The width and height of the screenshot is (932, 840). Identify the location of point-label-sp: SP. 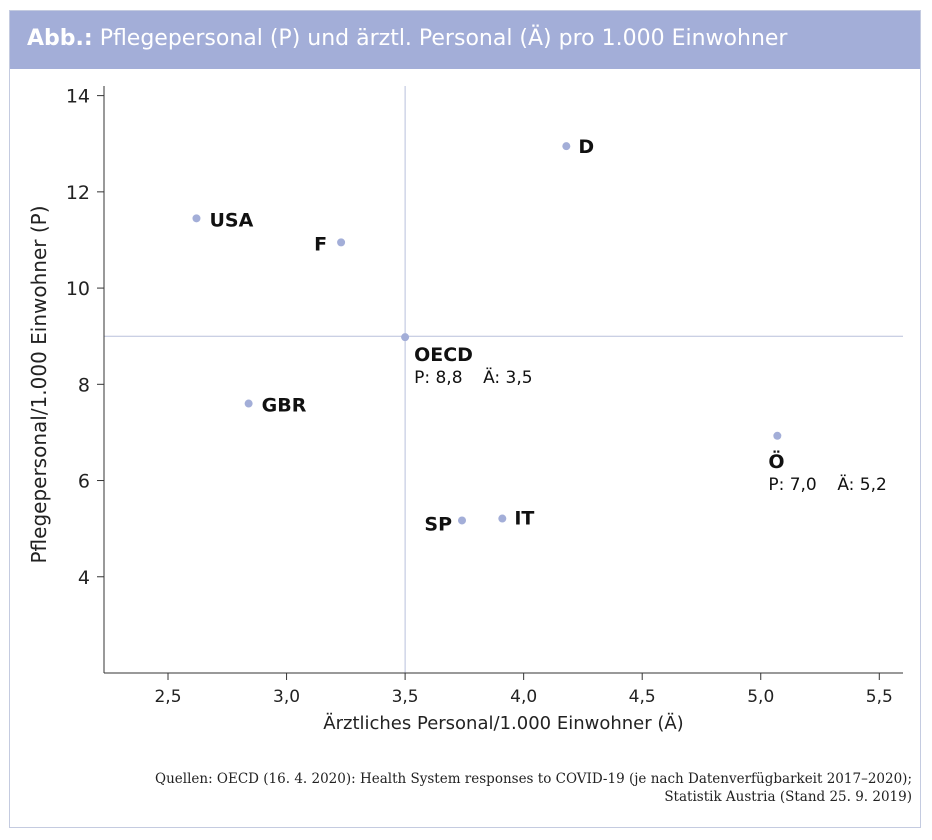
(438, 524).